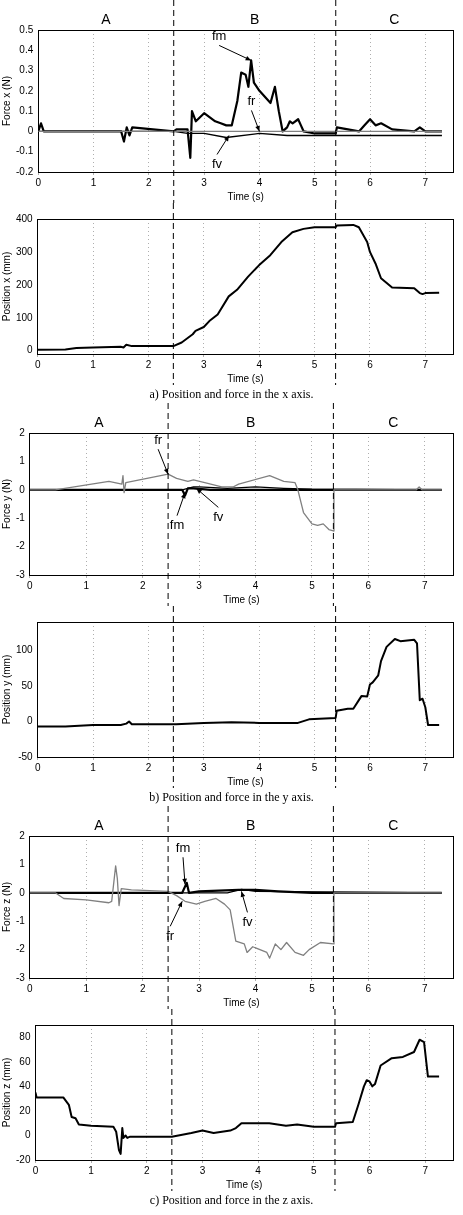 The width and height of the screenshot is (463, 1215). Describe the element at coordinates (6, 907) in the screenshot. I see `y-axis-title: Force z (N)` at that location.